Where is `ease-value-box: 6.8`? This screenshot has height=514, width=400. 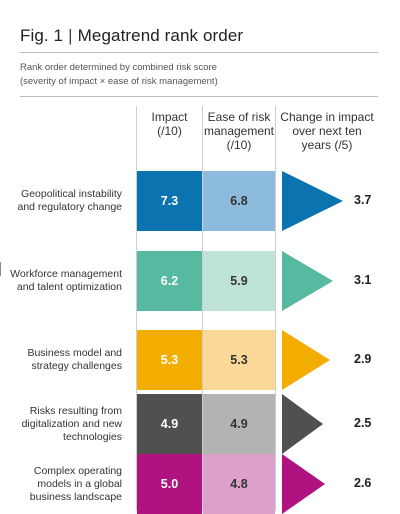 ease-value-box: 6.8 is located at coordinates (239, 201).